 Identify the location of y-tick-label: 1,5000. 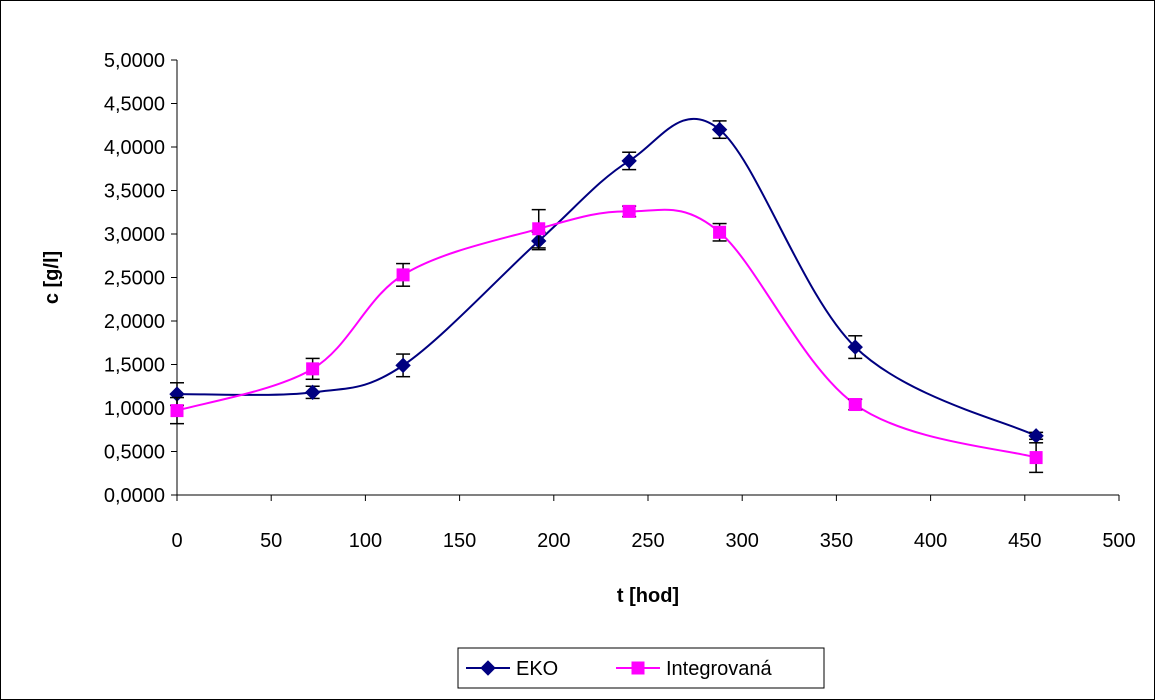
(134, 366).